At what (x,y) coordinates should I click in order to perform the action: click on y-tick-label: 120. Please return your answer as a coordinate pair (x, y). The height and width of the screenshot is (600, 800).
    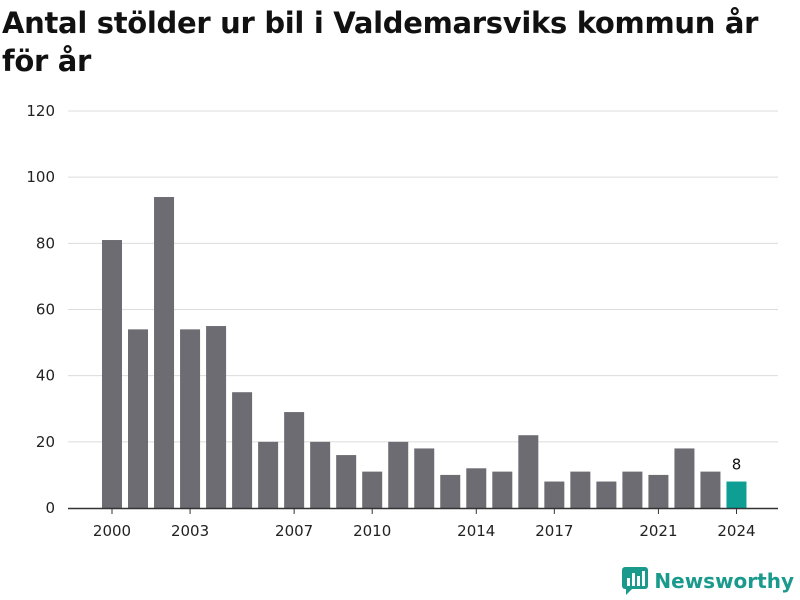
    Looking at the image, I should click on (40, 111).